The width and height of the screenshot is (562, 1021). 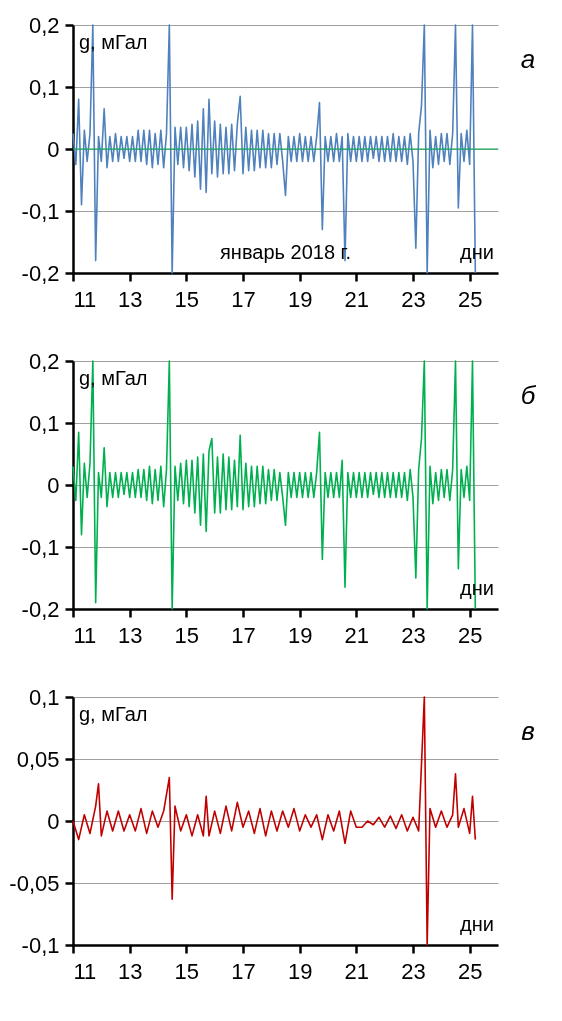 I want to click on y-axis-title: g, мГал, so click(x=113, y=714).